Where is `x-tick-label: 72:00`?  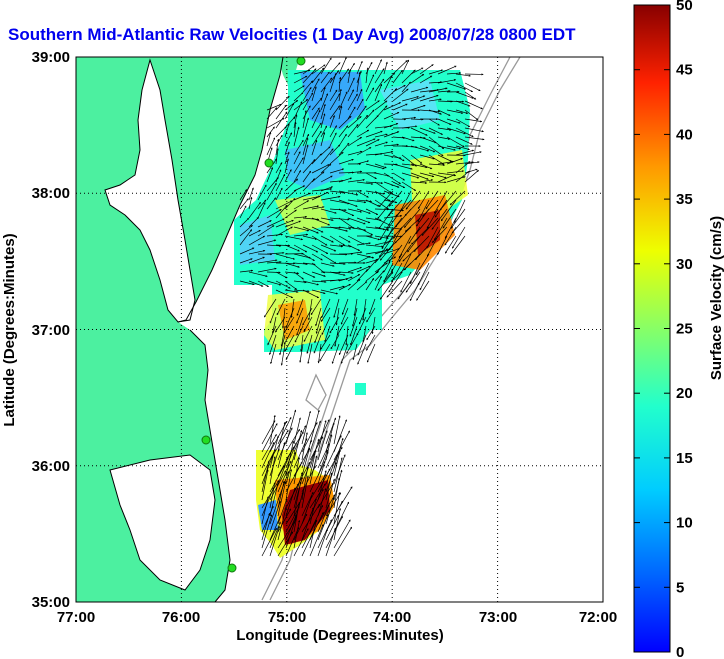 x-tick-label: 72:00 is located at coordinates (598, 617).